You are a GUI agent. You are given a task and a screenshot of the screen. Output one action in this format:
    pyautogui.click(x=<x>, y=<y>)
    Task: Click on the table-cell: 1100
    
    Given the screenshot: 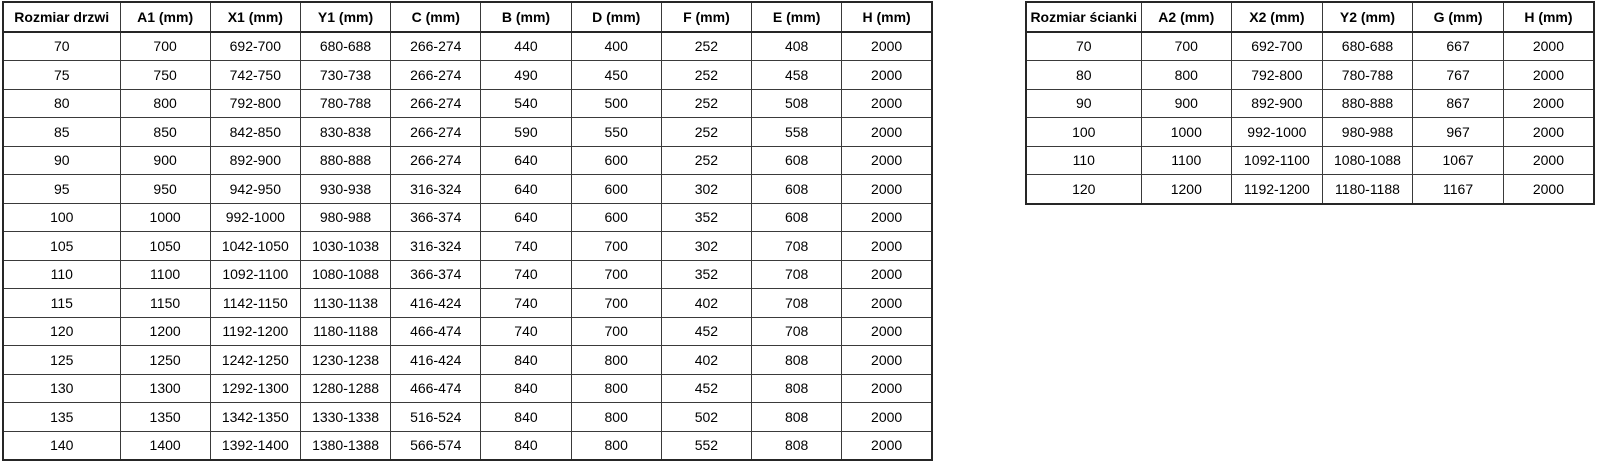 What is the action you would take?
    pyautogui.click(x=1186, y=160)
    